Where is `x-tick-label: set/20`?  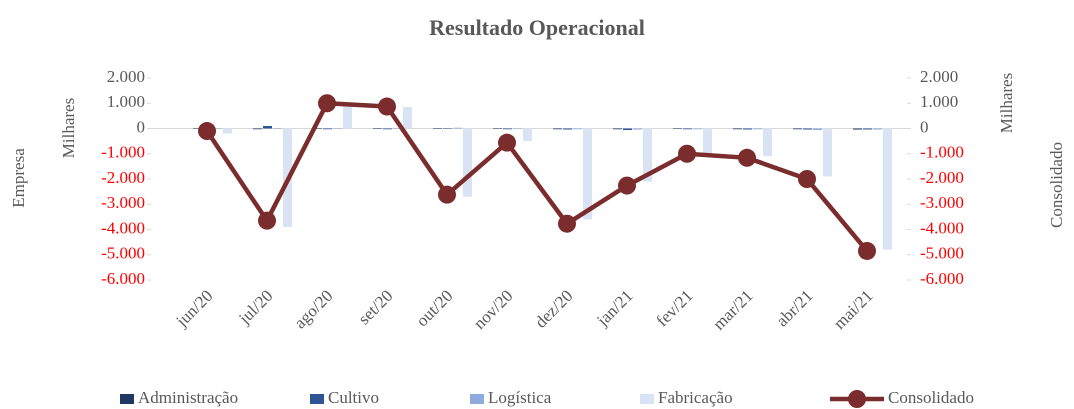 x-tick-label: set/20 is located at coordinates (375, 307).